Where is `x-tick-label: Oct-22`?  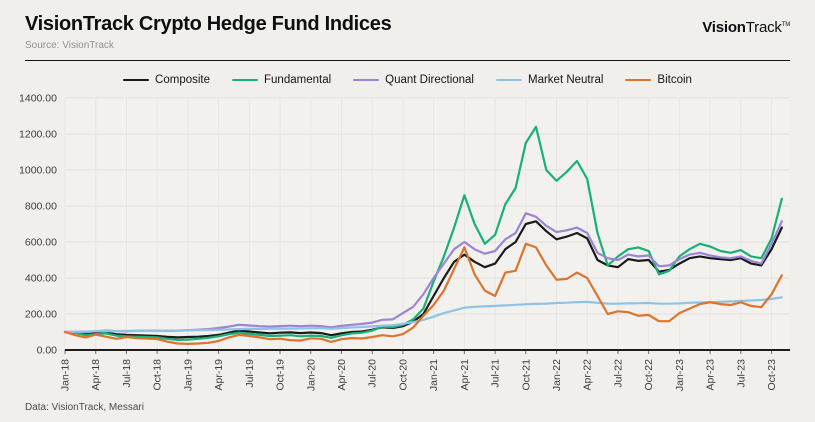 x-tick-label: Oct-22 is located at coordinates (649, 375).